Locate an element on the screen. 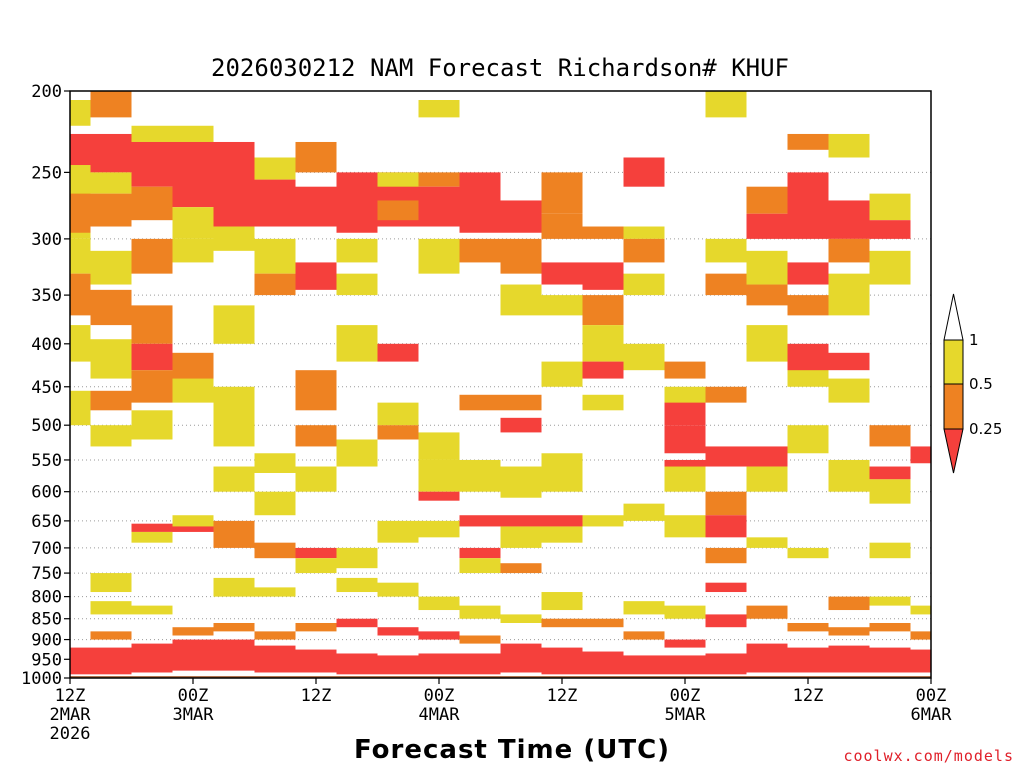 This screenshot has width=1024, height=768. x-tick-label-60-0: 00Z is located at coordinates (685, 696).